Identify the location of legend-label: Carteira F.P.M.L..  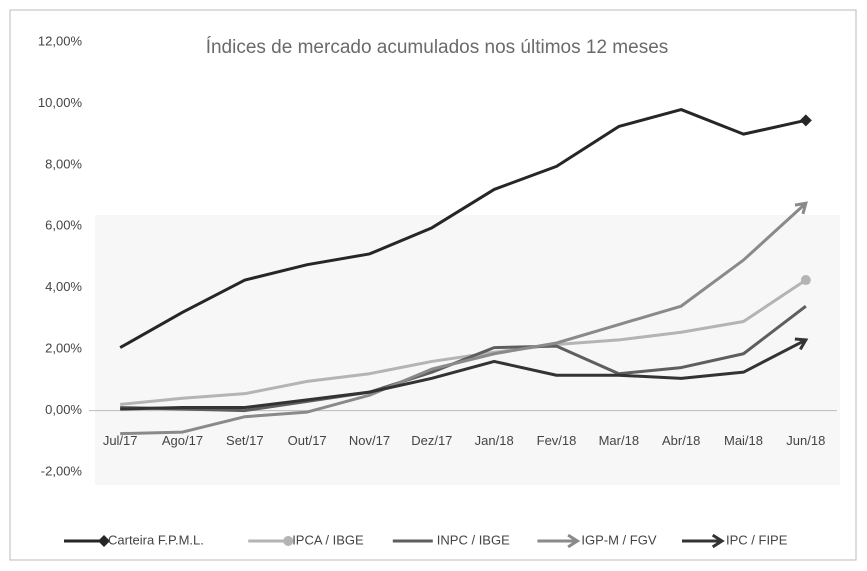
(156, 539).